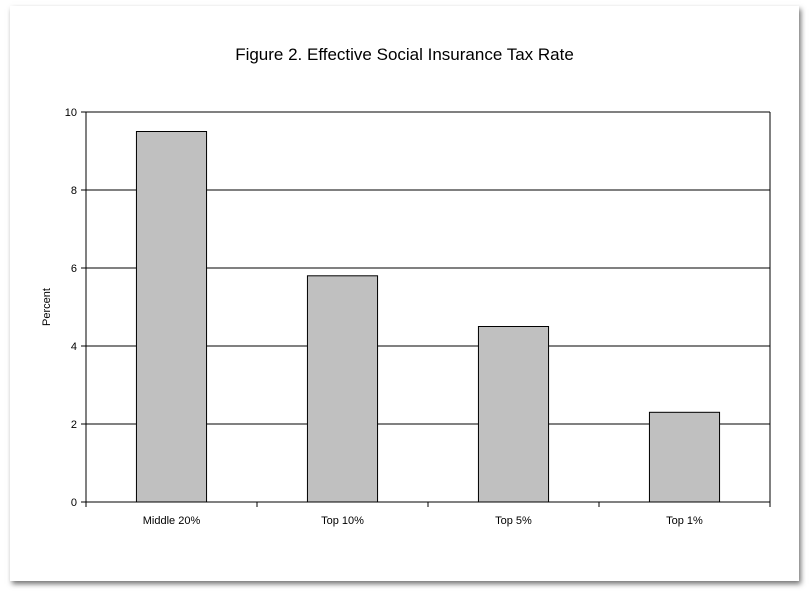  I want to click on x-tick-label-0: Middle 20%, so click(172, 521).